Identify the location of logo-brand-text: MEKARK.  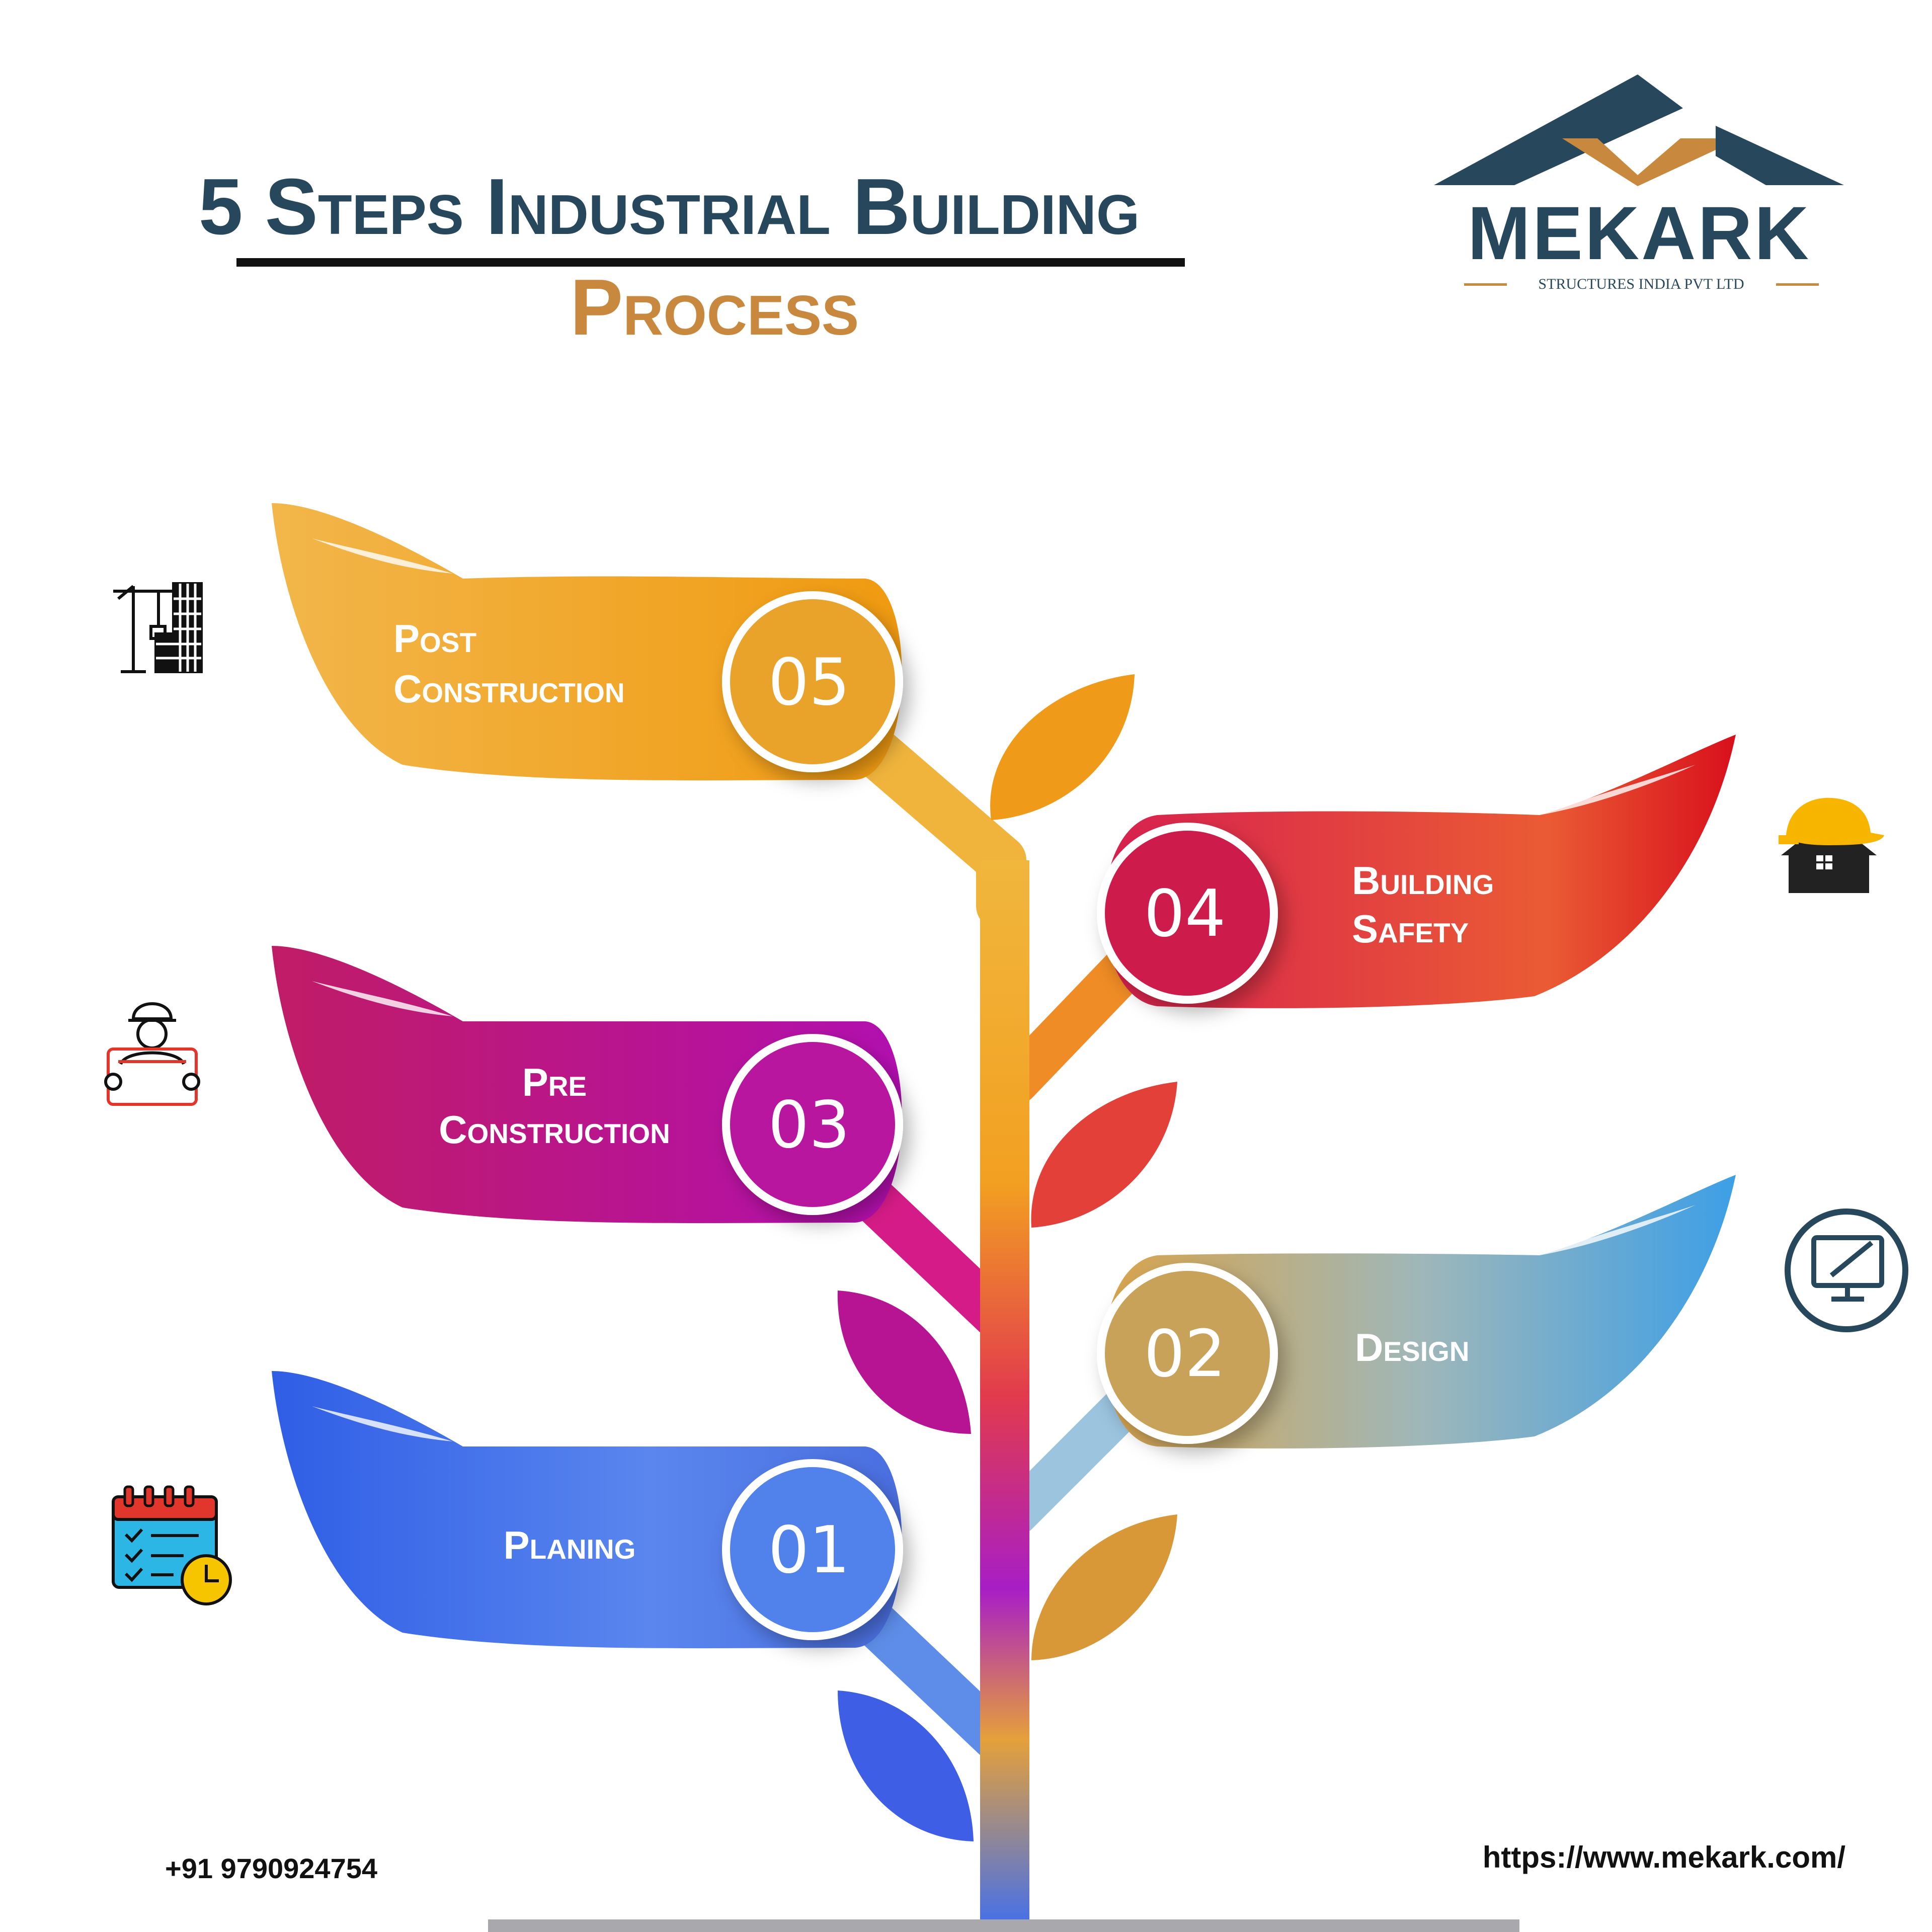
(1639, 233).